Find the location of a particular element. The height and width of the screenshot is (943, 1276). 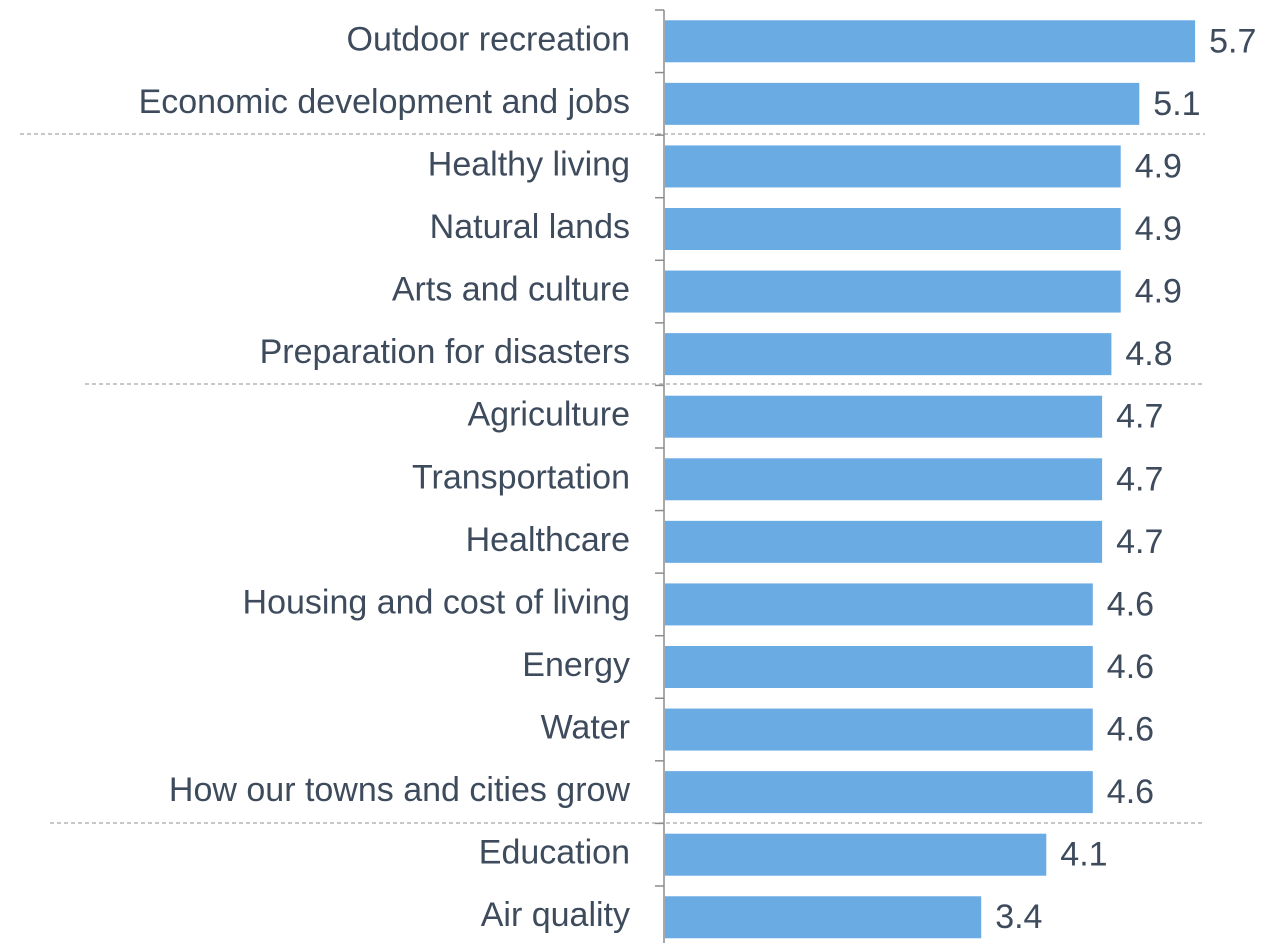

category-label: Economic development and jobs is located at coordinates (384, 102).